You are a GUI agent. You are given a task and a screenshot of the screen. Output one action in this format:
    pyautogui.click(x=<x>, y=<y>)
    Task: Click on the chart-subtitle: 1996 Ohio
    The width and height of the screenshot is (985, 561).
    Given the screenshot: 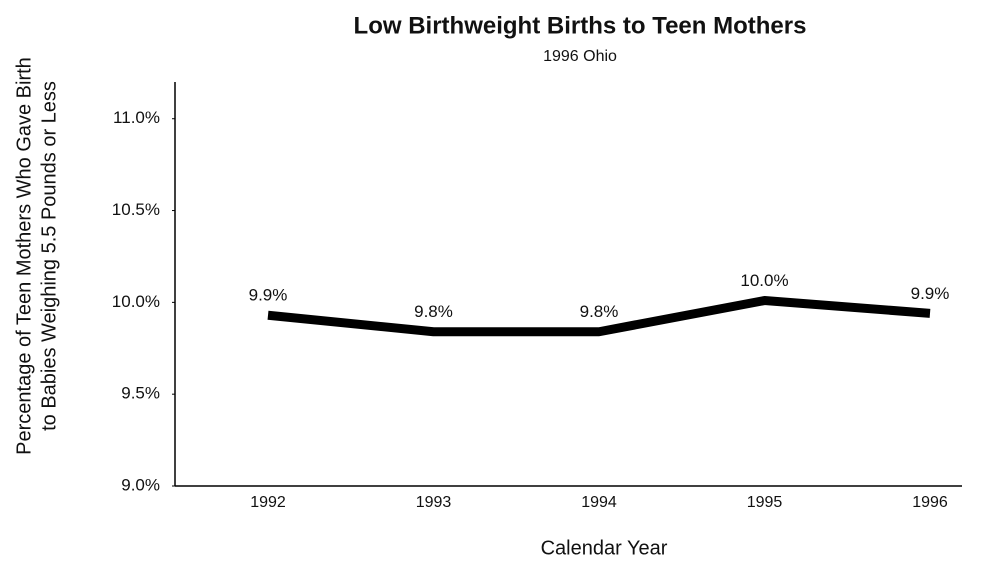 What is the action you would take?
    pyautogui.click(x=580, y=56)
    